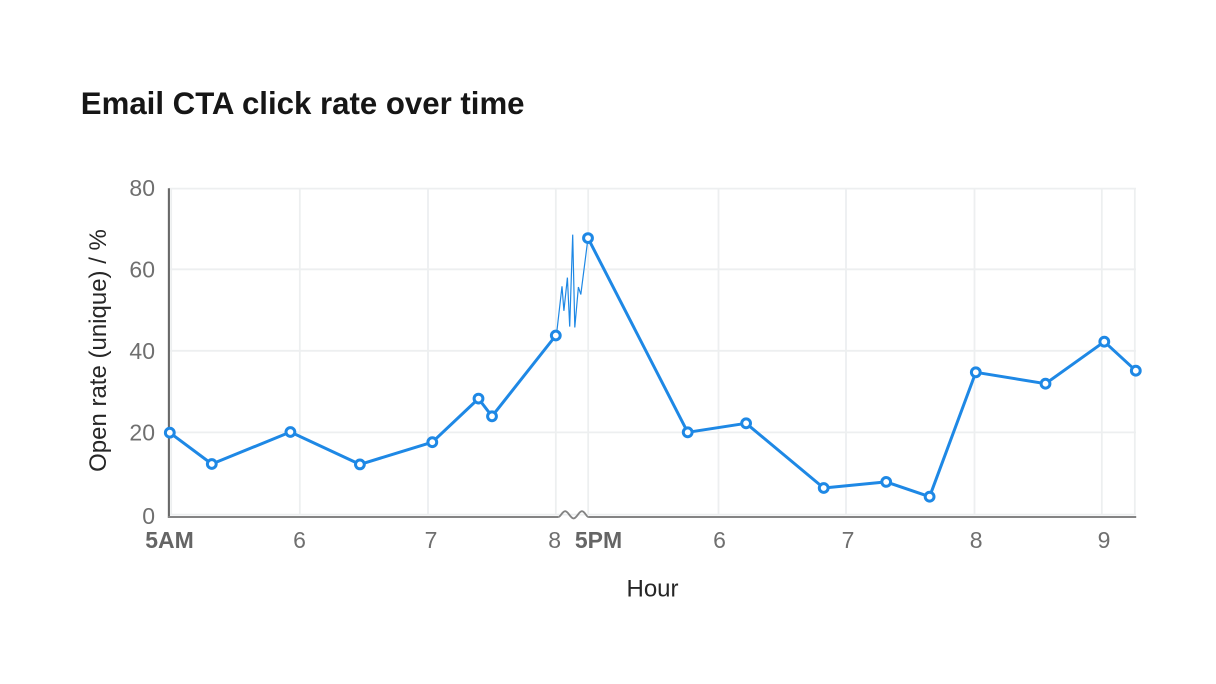  I want to click on svg-text: Email CTA click rate over time, so click(303, 103).